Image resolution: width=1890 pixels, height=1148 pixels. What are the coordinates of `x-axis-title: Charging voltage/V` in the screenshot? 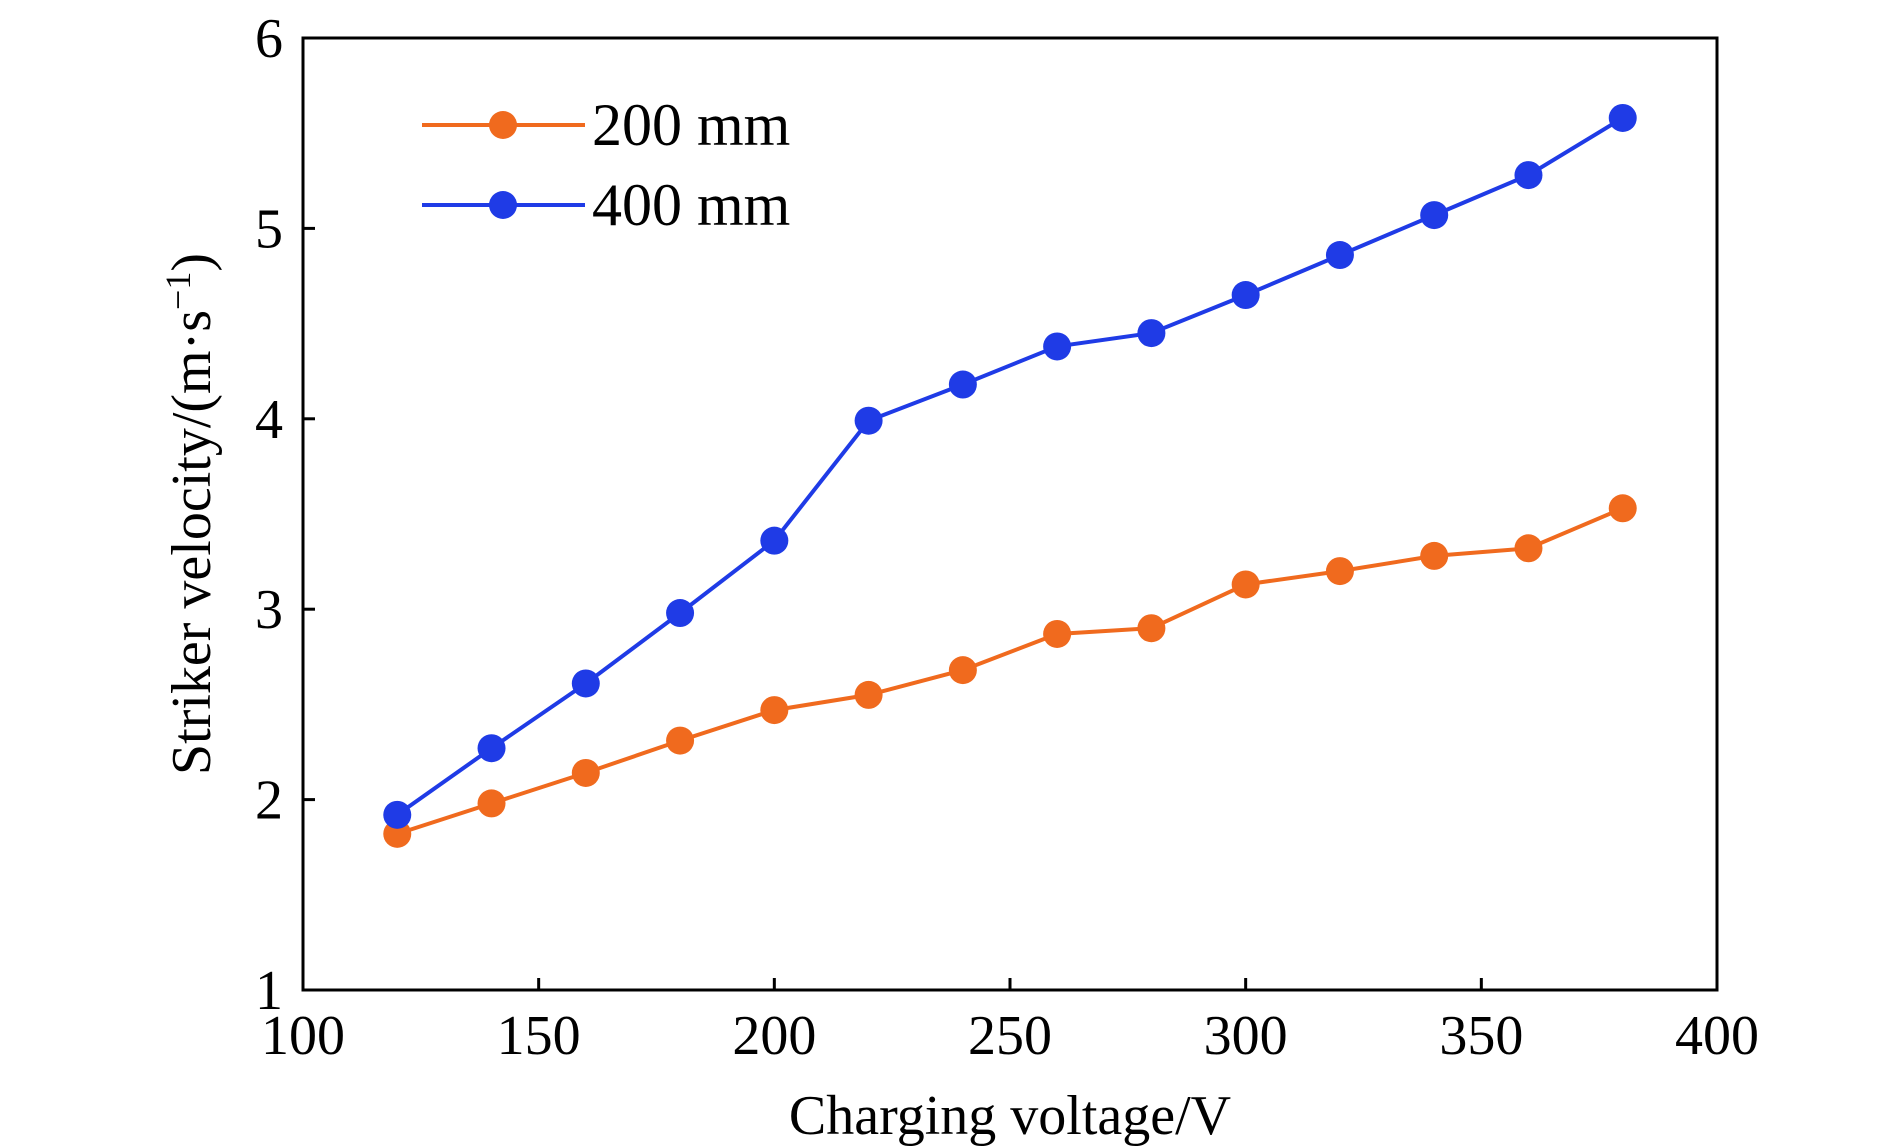 It's located at (1010, 1116).